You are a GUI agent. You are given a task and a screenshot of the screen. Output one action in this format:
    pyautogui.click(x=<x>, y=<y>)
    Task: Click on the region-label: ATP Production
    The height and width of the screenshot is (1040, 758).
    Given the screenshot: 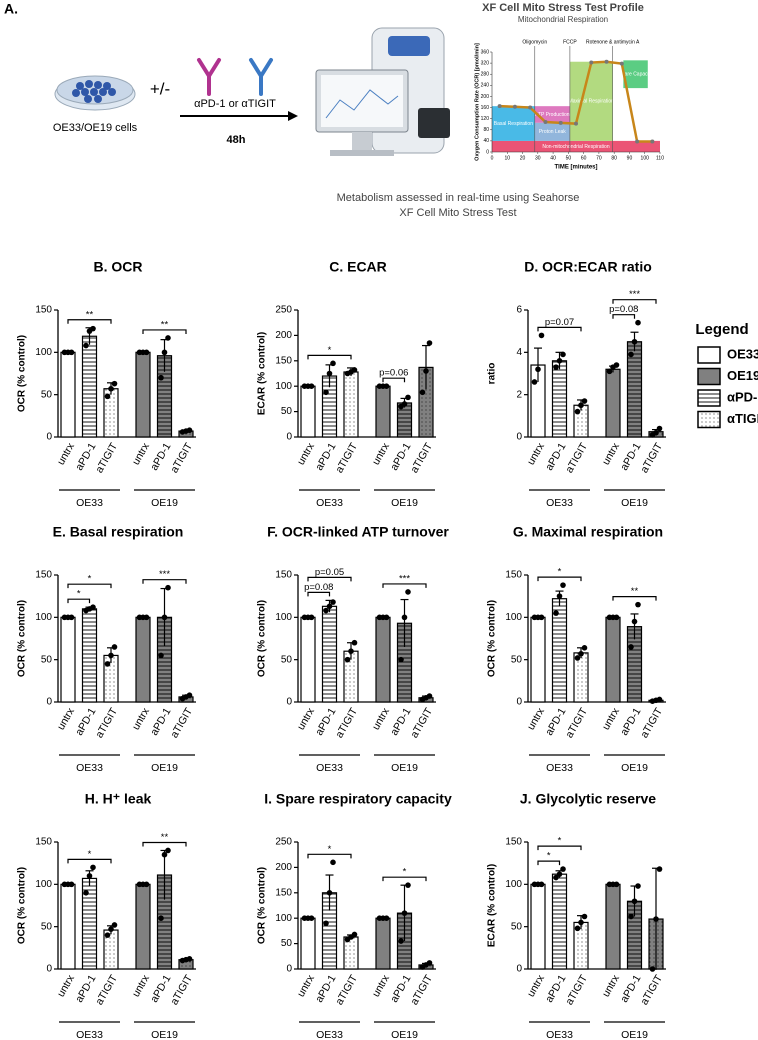 What is the action you would take?
    pyautogui.click(x=552, y=115)
    